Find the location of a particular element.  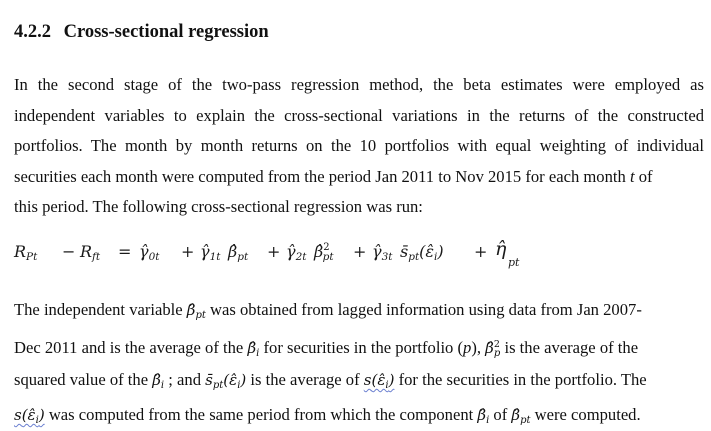

equation-plus-1: + is located at coordinates (188, 251).